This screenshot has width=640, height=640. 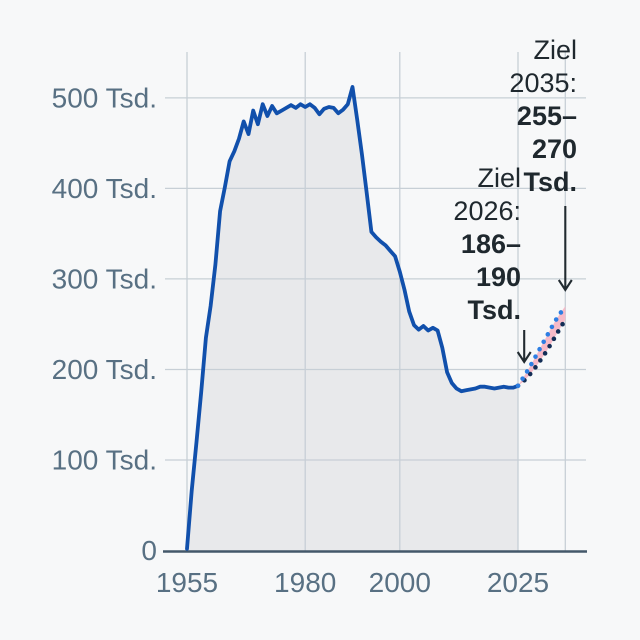 What do you see at coordinates (518, 582) in the screenshot?
I see `x-axis-tick-label: 2025` at bounding box center [518, 582].